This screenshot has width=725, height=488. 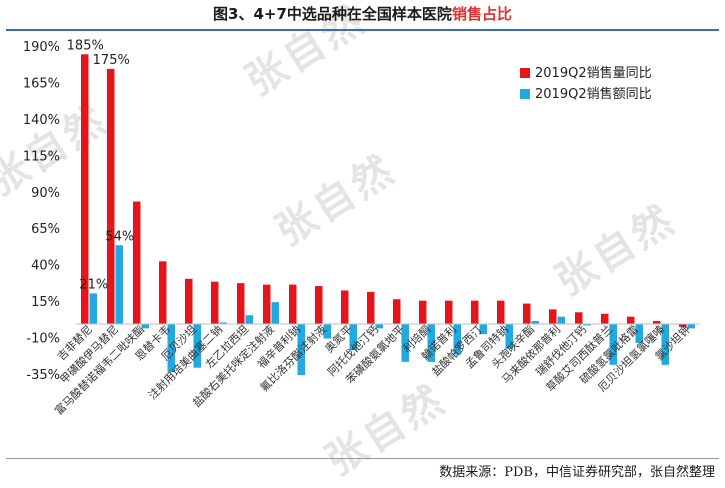 What do you see at coordinates (41, 83) in the screenshot?
I see `y-tick-label: 165%` at bounding box center [41, 83].